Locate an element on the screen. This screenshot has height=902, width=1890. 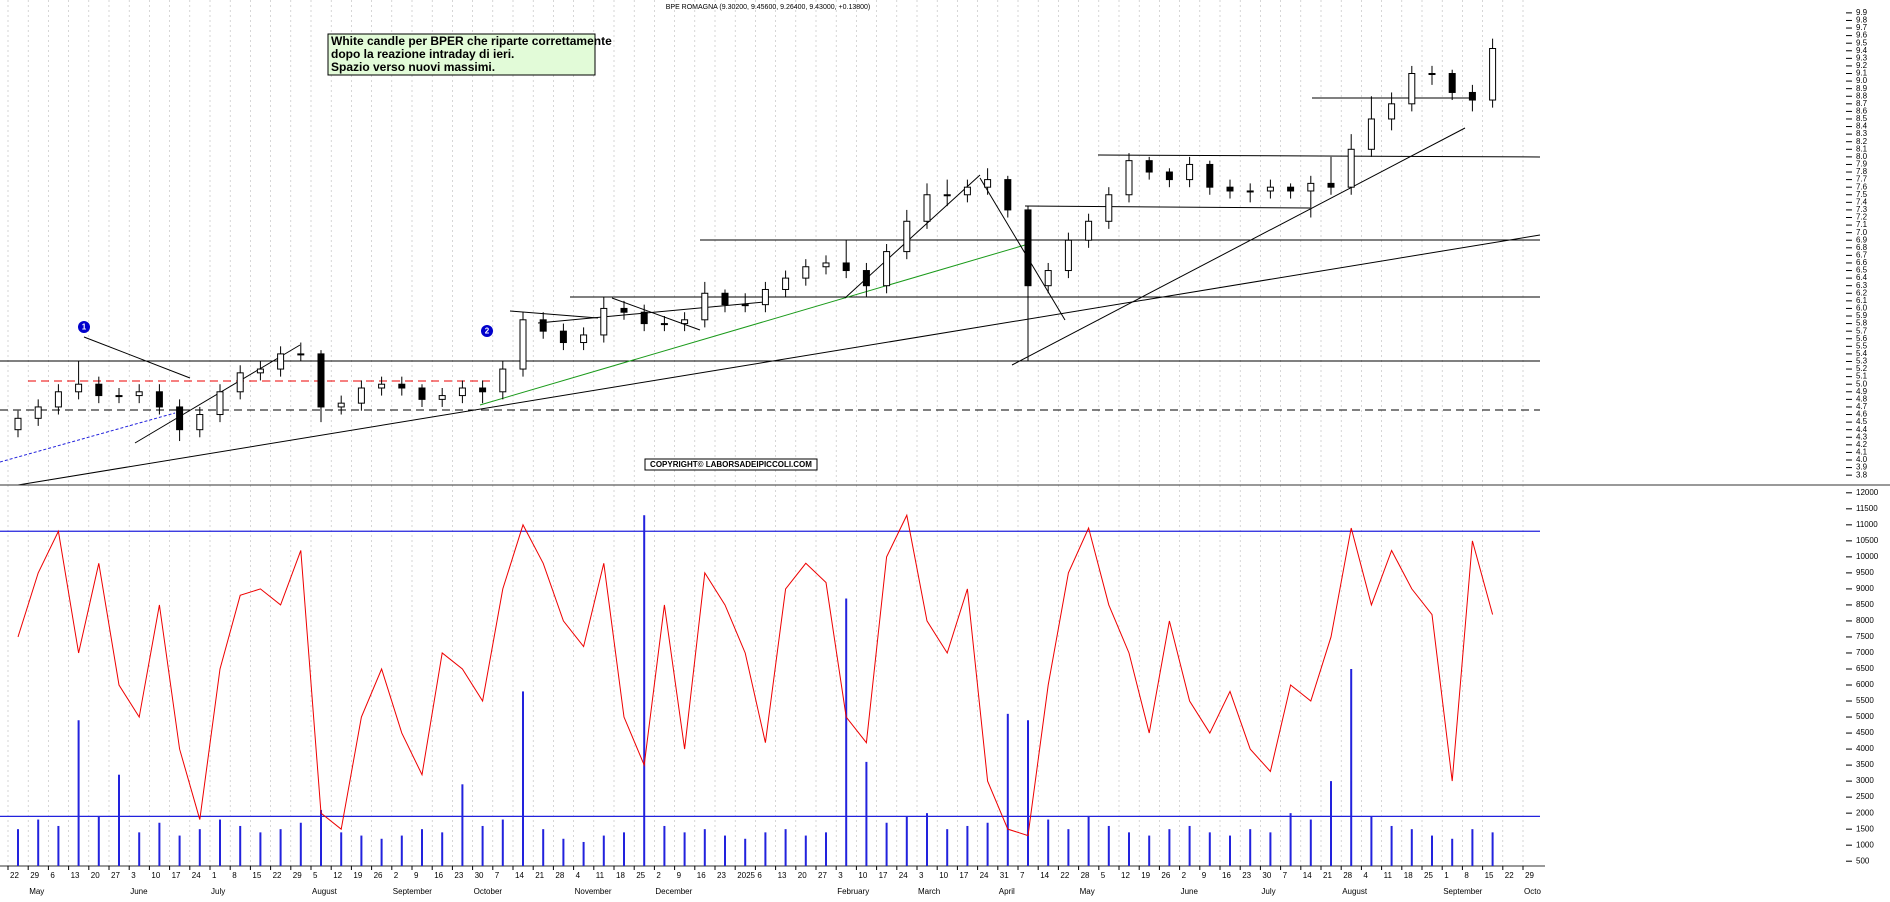
x-tick-label: 15 is located at coordinates (256, 875).